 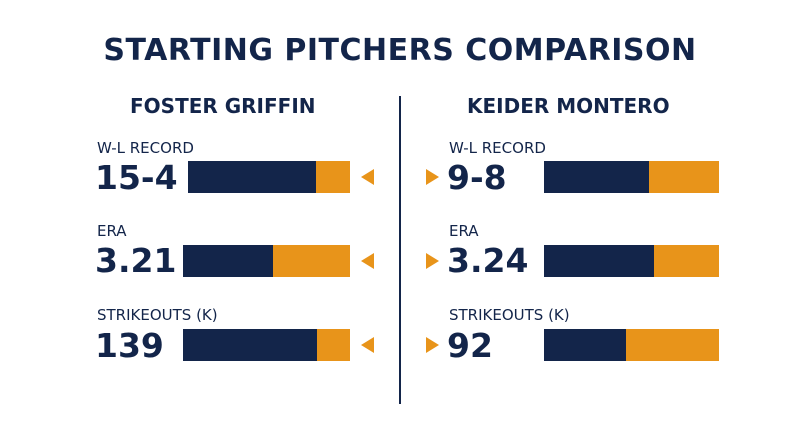 I want to click on right-era-value: 3.24, so click(x=488, y=260).